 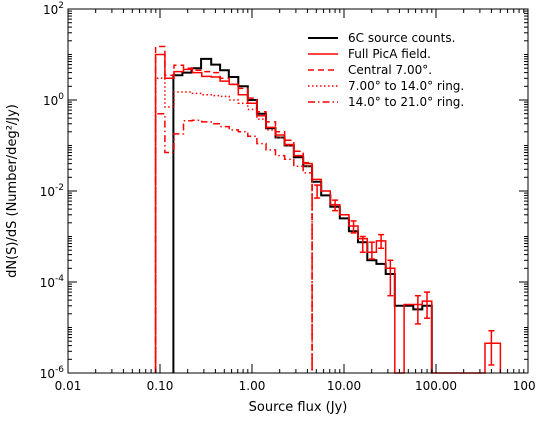 I want to click on legend-entry: 14.0° to 21.0° ring., so click(x=386, y=102).